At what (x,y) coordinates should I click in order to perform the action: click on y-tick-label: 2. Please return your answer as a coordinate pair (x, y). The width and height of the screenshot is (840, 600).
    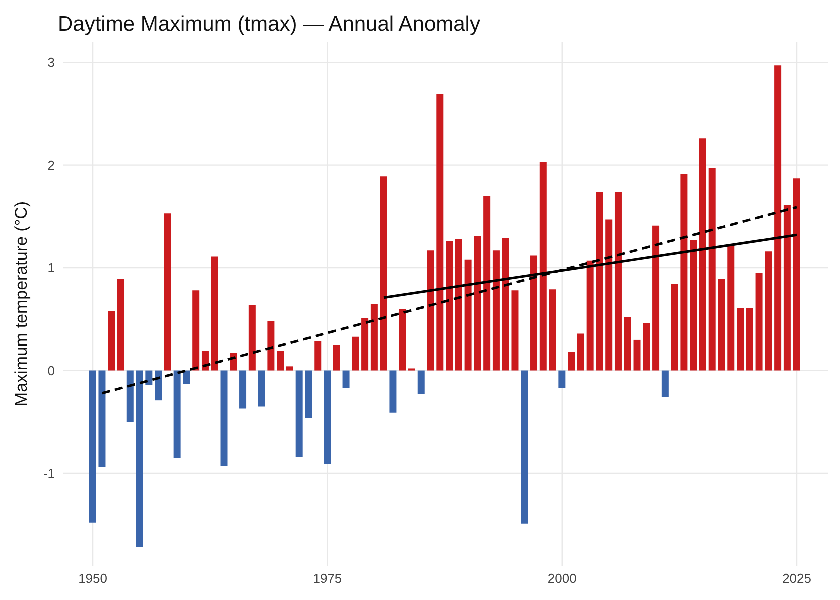
    Looking at the image, I should click on (51, 165).